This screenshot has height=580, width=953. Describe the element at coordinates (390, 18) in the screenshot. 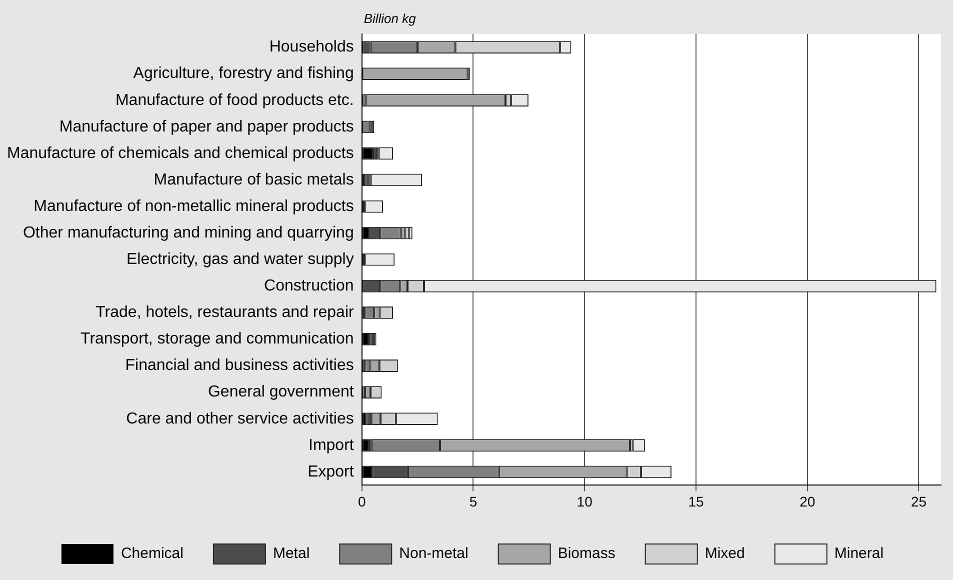

I see `x-axis-title: Billion kg` at that location.